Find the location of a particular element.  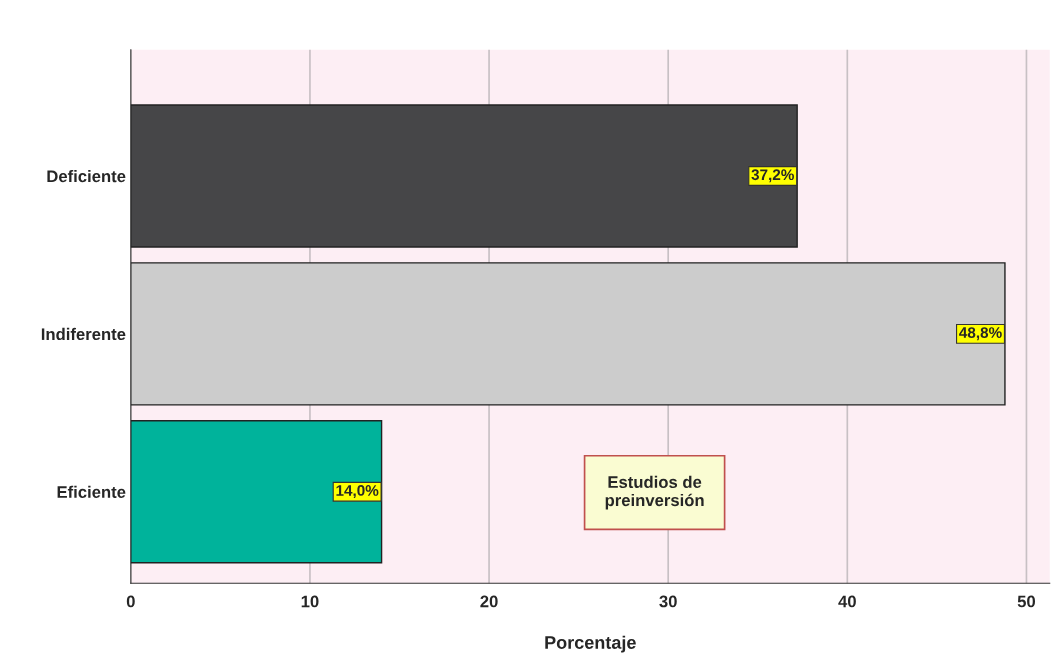

x-tick-label: 0 is located at coordinates (130, 601).